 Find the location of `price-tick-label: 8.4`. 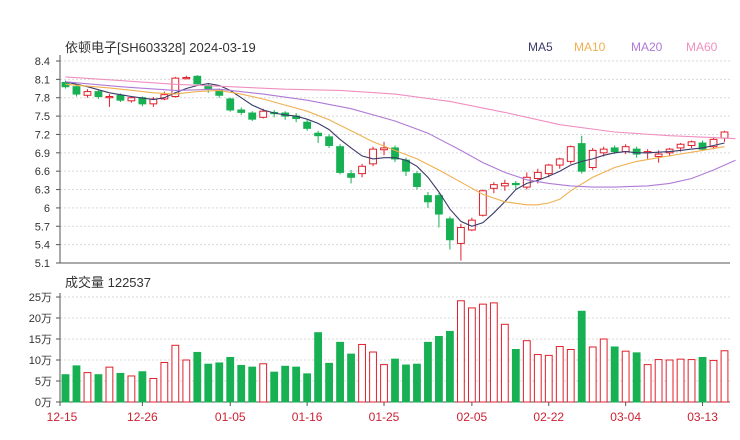

price-tick-label: 8.4 is located at coordinates (42, 62).